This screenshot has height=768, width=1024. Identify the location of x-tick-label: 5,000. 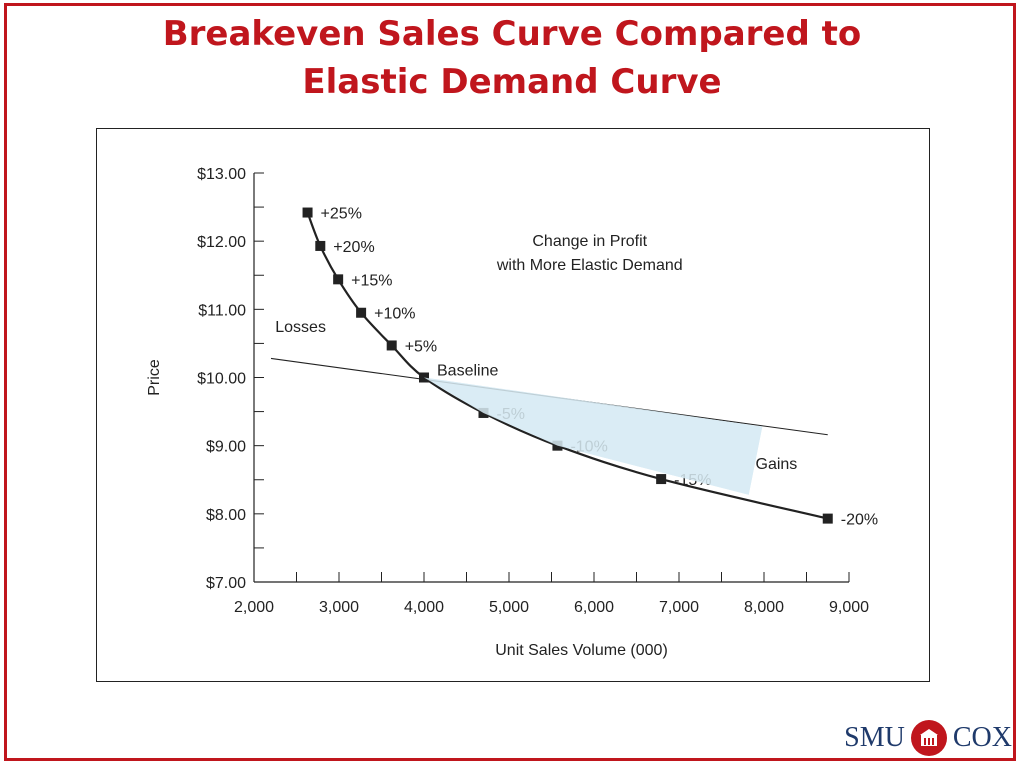
(509, 607).